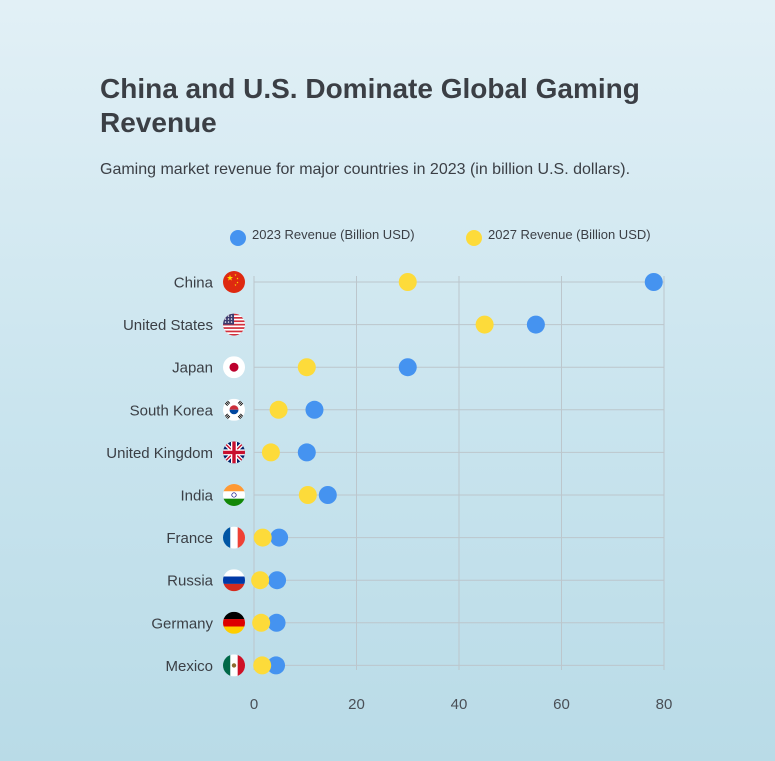 This screenshot has width=775, height=761. I want to click on x-tick-label: 0, so click(254, 704).